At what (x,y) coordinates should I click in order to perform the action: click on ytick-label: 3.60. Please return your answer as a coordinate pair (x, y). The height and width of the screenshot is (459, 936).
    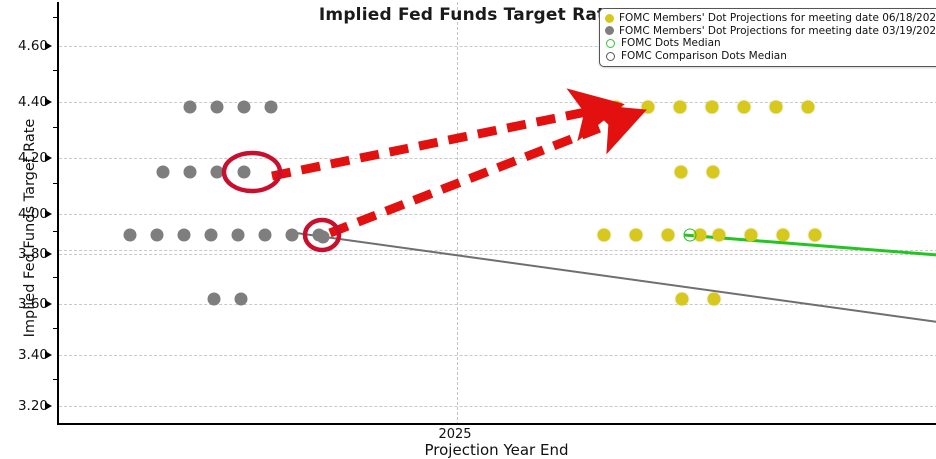
    Looking at the image, I should click on (32, 304).